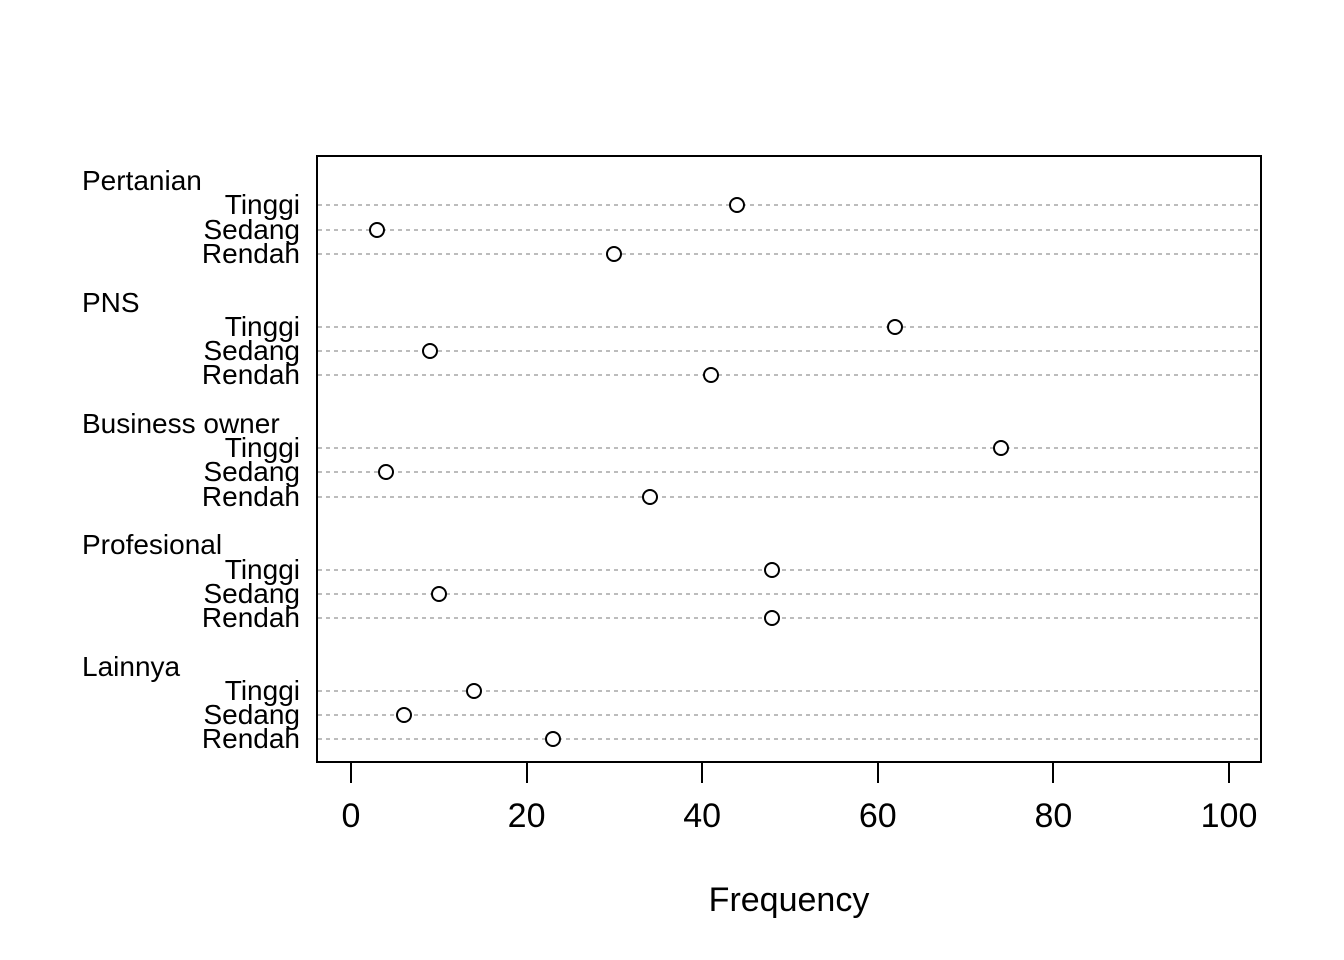 The width and height of the screenshot is (1344, 960). I want to click on data-point-pertanian-rendah, so click(614, 254).